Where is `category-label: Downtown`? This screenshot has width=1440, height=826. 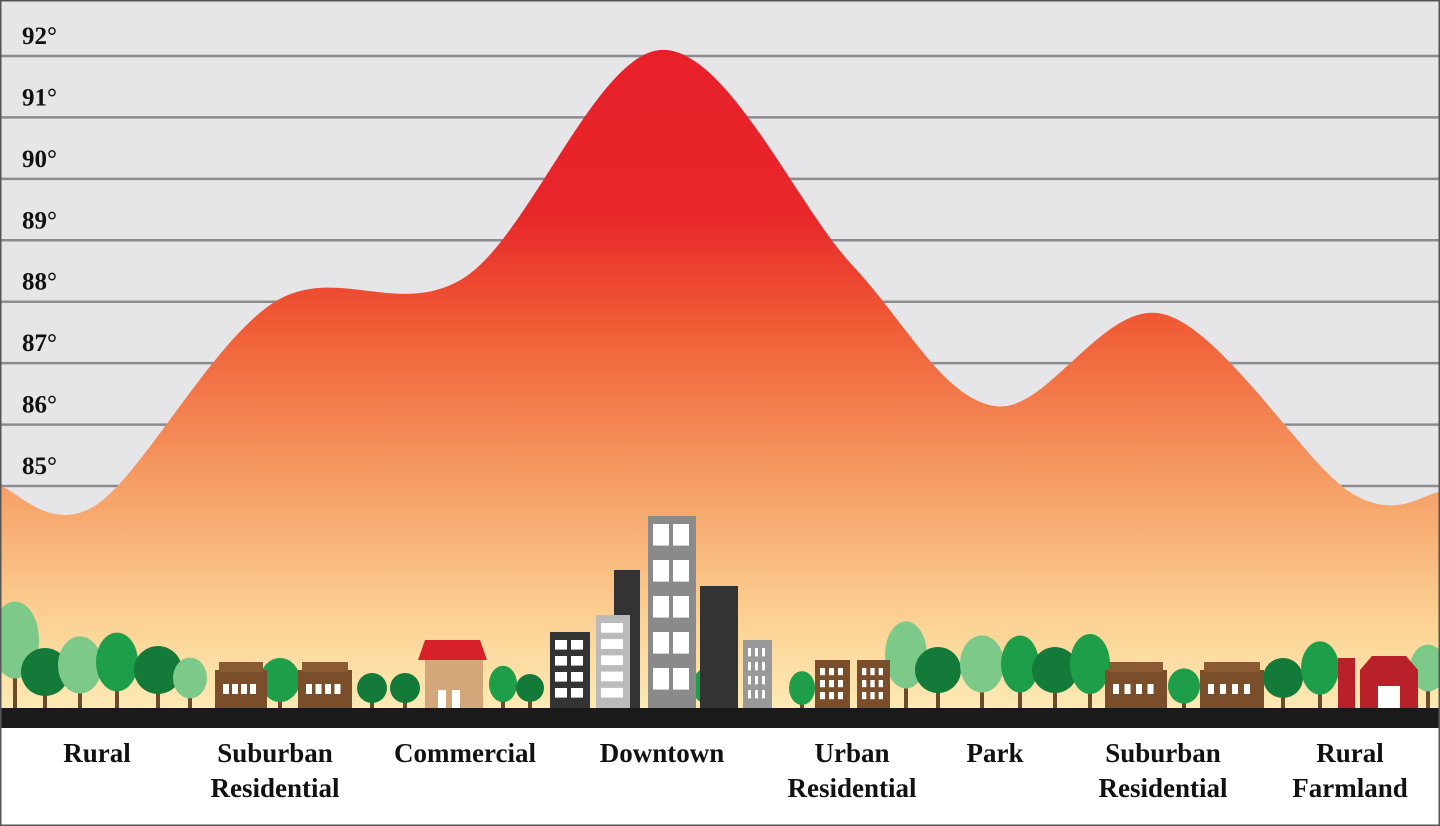 category-label: Downtown is located at coordinates (662, 753).